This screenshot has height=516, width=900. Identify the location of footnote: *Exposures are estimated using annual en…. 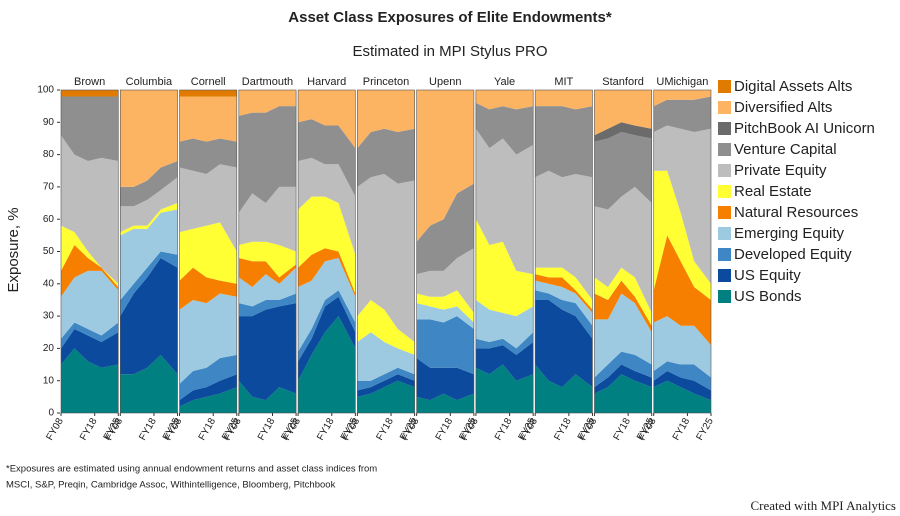
(191, 469).